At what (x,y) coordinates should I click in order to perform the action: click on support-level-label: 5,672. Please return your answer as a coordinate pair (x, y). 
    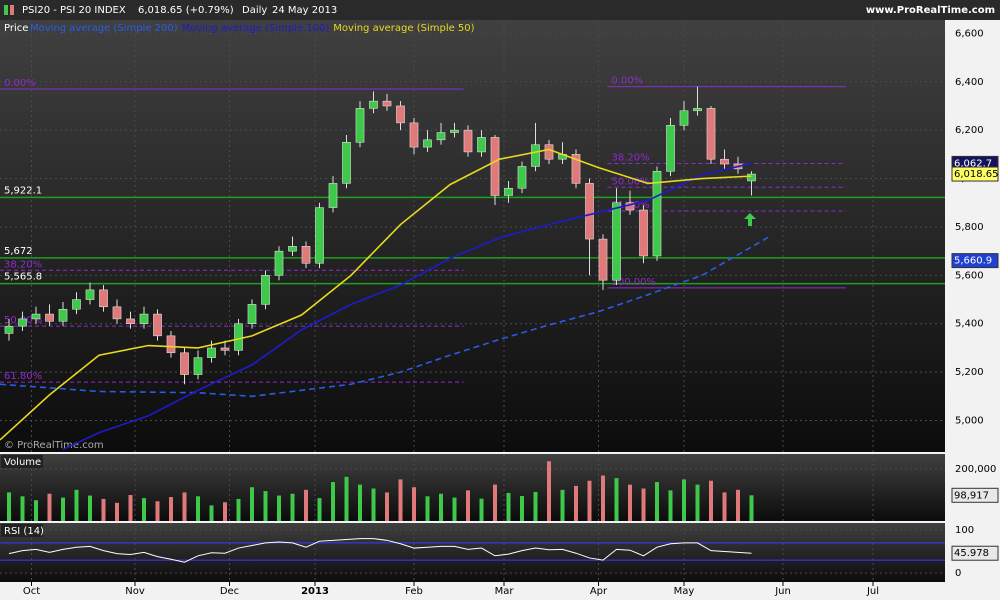
    Looking at the image, I should click on (18, 251).